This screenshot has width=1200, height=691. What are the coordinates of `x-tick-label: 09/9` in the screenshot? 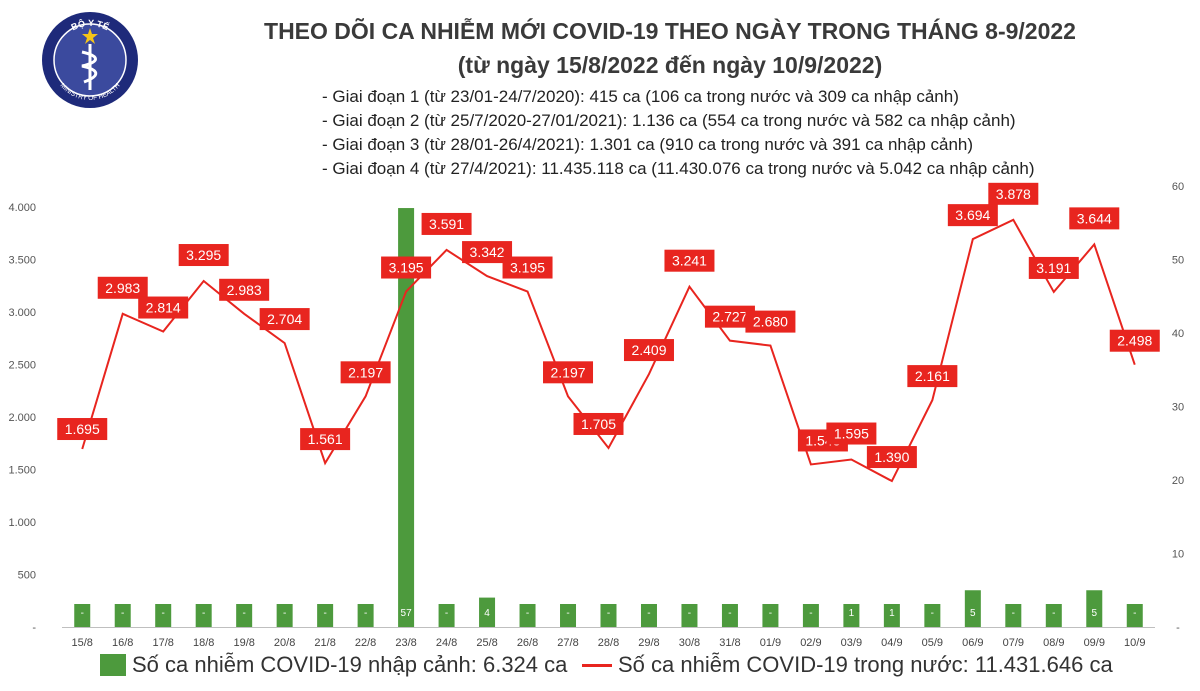 It's located at (1094, 643).